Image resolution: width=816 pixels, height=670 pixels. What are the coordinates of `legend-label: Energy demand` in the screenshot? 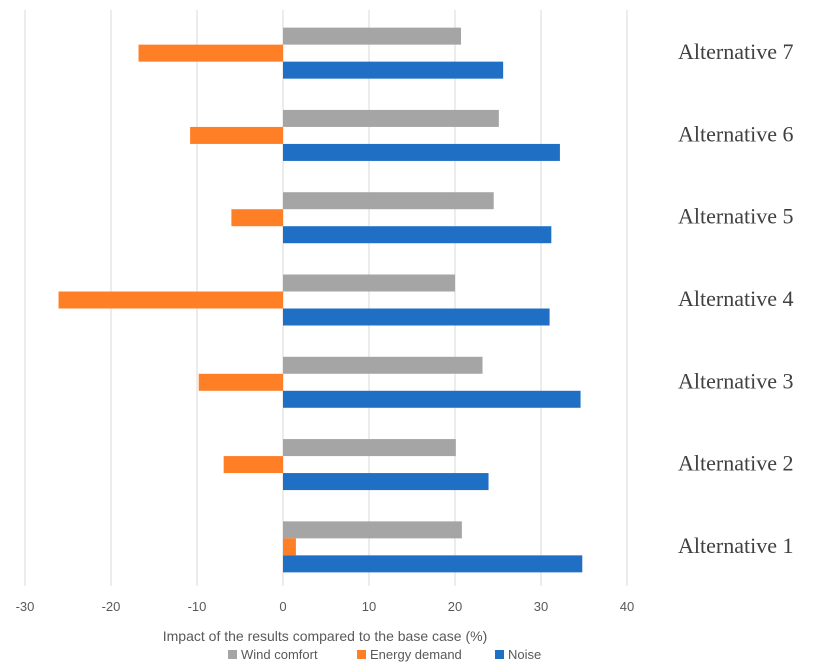 It's located at (416, 654).